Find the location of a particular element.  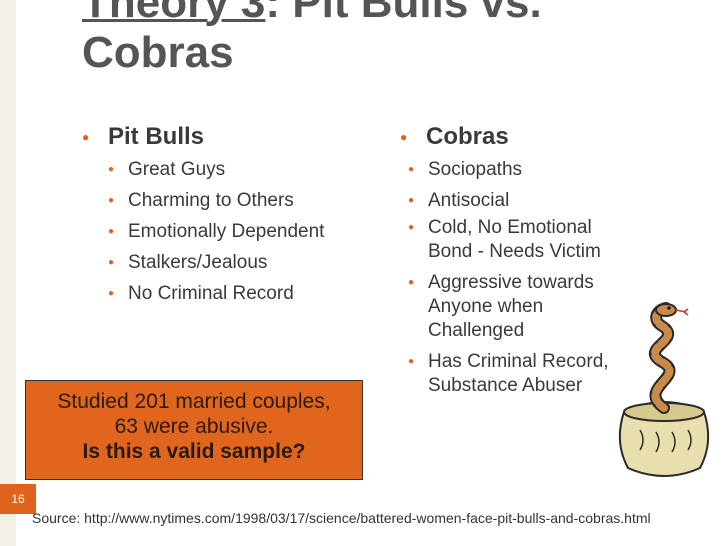

list-item: Stalkers/Jealous is located at coordinates (255, 262).